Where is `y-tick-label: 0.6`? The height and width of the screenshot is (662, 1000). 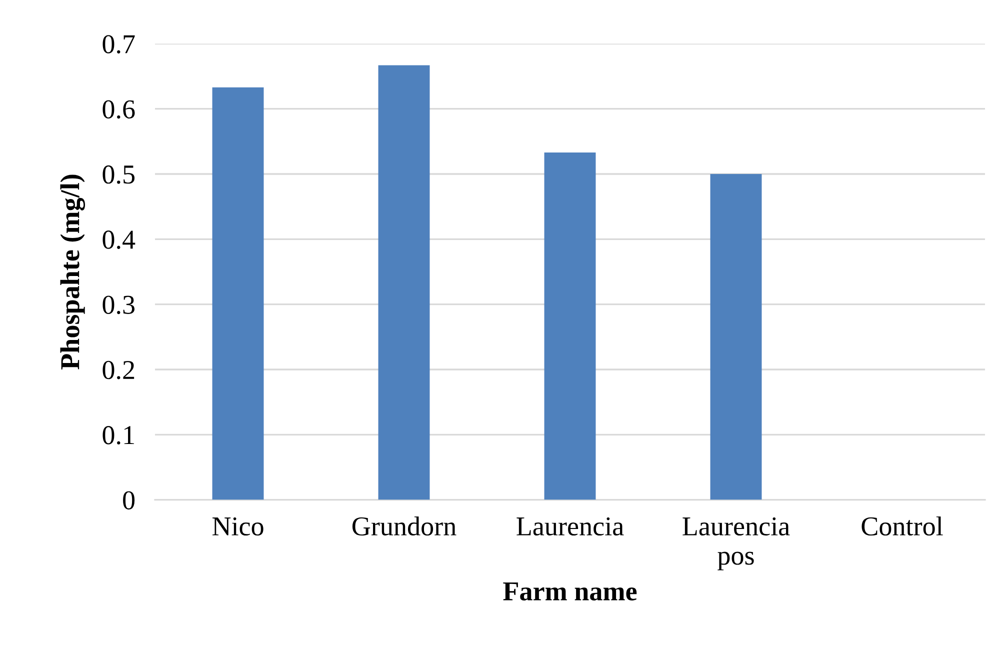
y-tick-label: 0.6 is located at coordinates (118, 109).